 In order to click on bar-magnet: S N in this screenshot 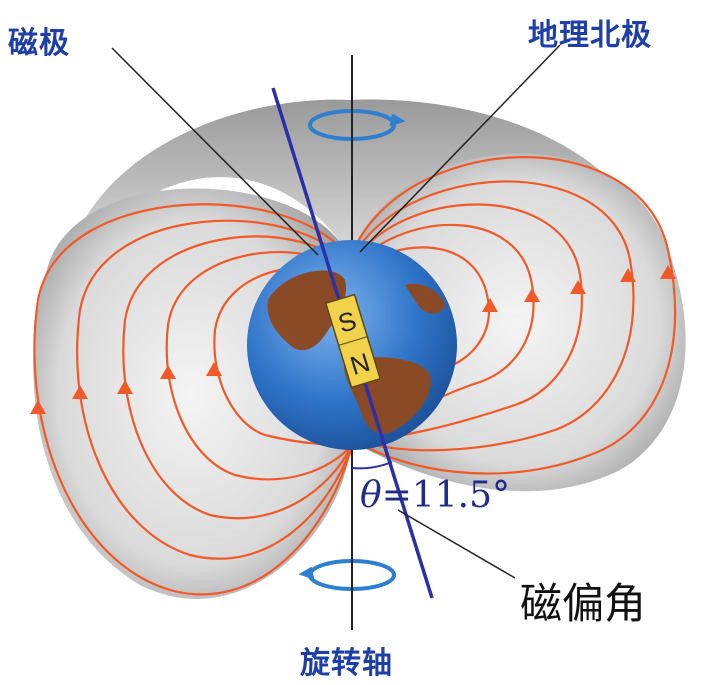, I will do `click(353, 341)`.